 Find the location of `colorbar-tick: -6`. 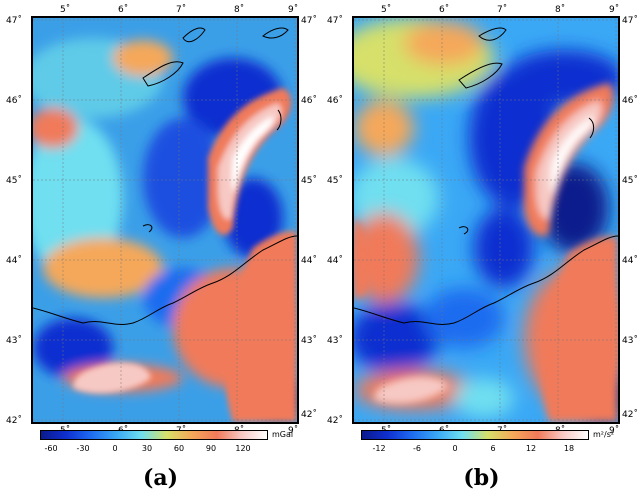

colorbar-tick: -6 is located at coordinates (417, 448).